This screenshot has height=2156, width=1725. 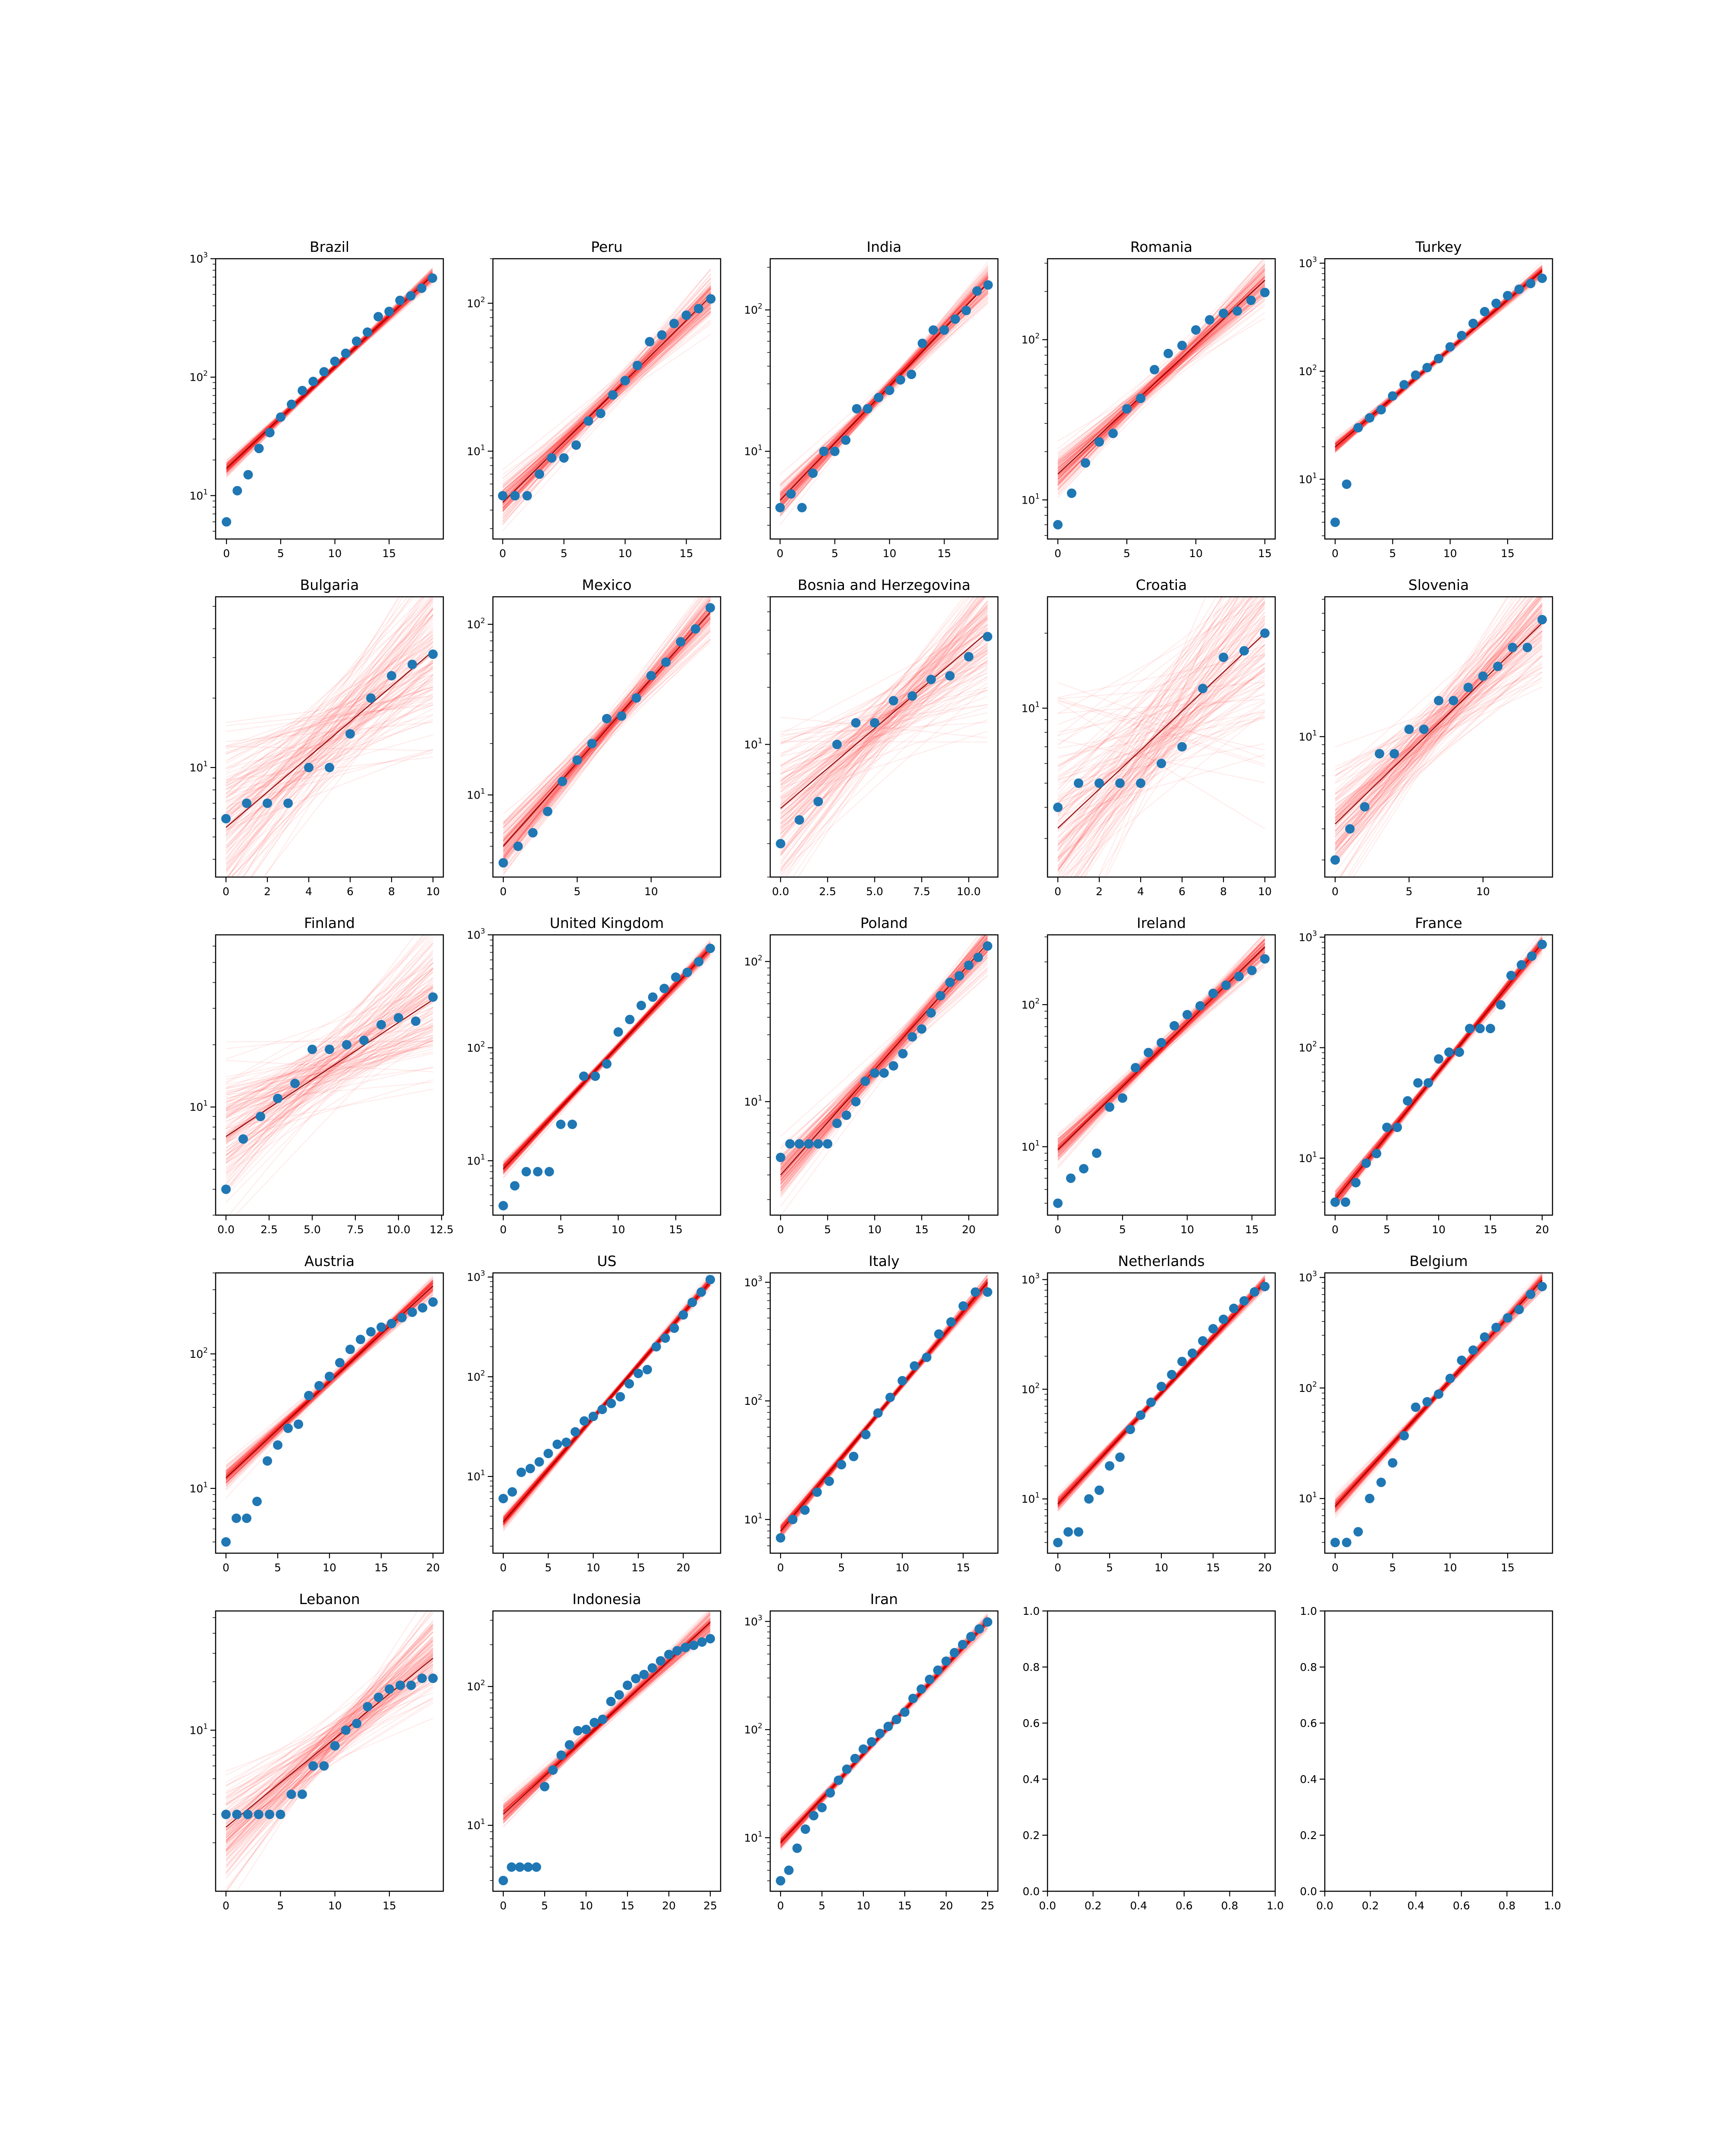 What do you see at coordinates (1438, 1413) in the screenshot?
I see `axes-frame` at bounding box center [1438, 1413].